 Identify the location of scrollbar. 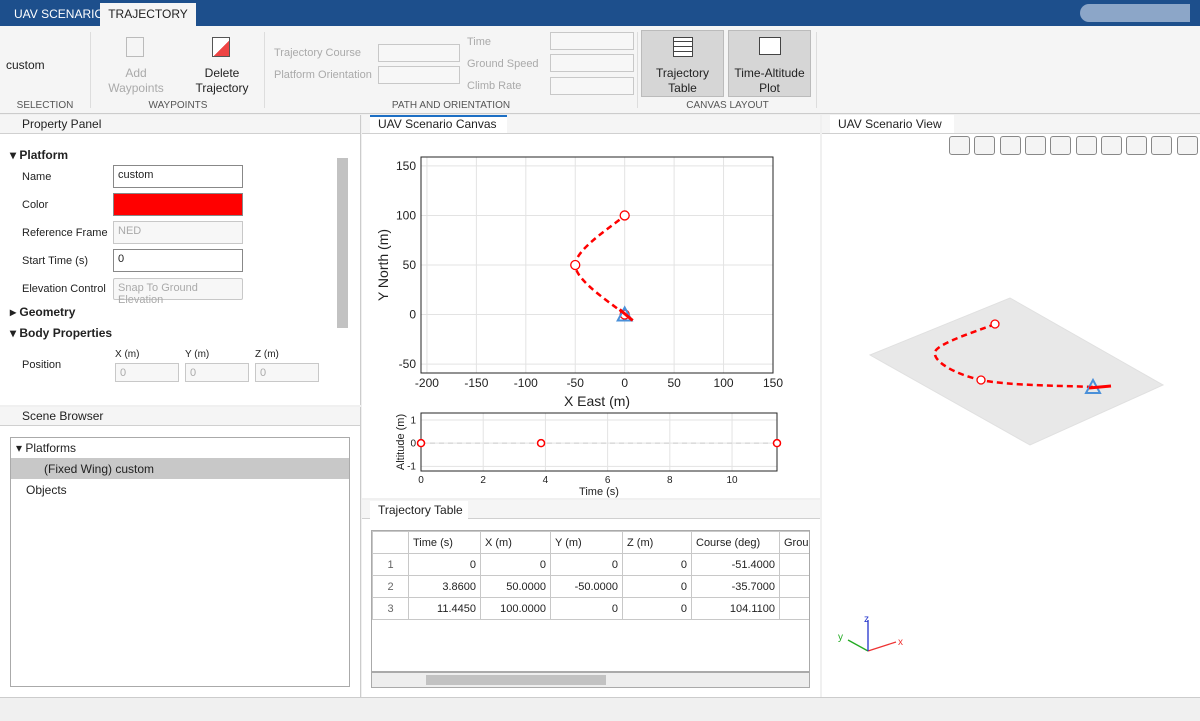
(342, 243).